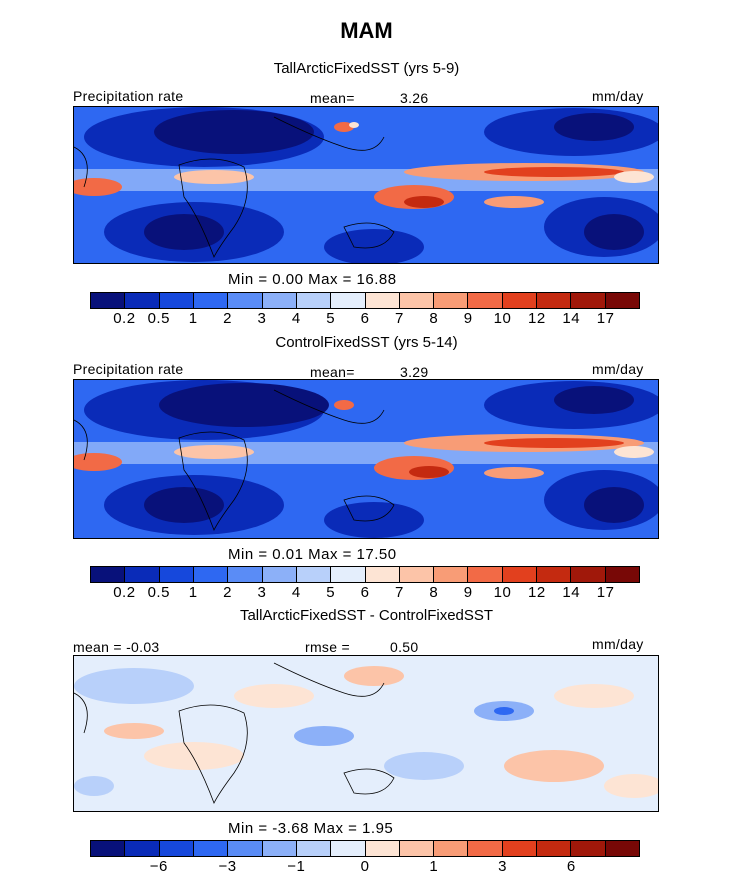 Image resolution: width=733 pixels, height=878 pixels. What do you see at coordinates (571, 592) in the screenshot?
I see `panel2-colorbar-tick-label: 14` at bounding box center [571, 592].